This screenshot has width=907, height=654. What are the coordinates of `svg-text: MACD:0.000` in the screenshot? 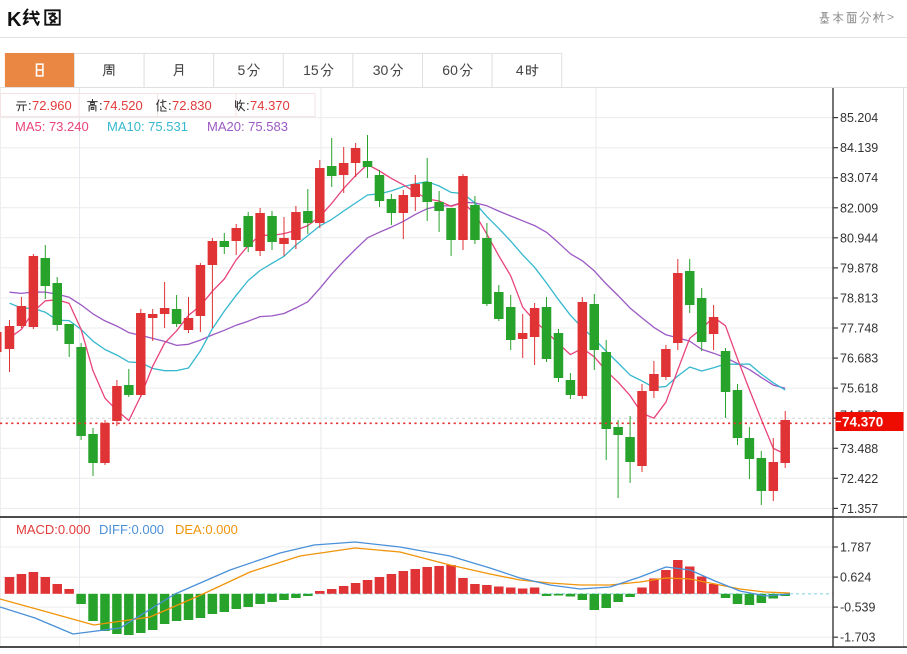 It's located at (53, 529).